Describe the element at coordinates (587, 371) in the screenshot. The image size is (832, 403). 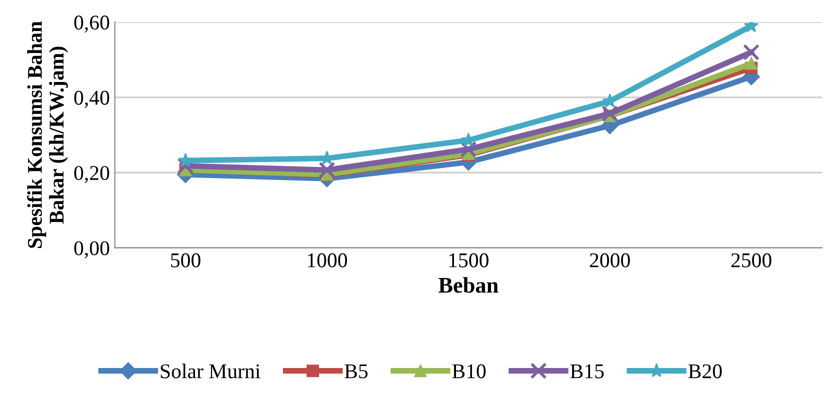
I see `legend-label: B15` at that location.